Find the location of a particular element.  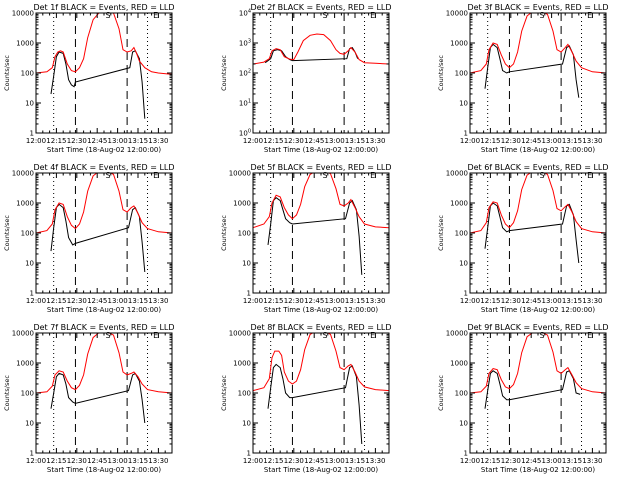

chart-title: Det 5f BLACK = Events, RED = LLD is located at coordinates (320, 167).